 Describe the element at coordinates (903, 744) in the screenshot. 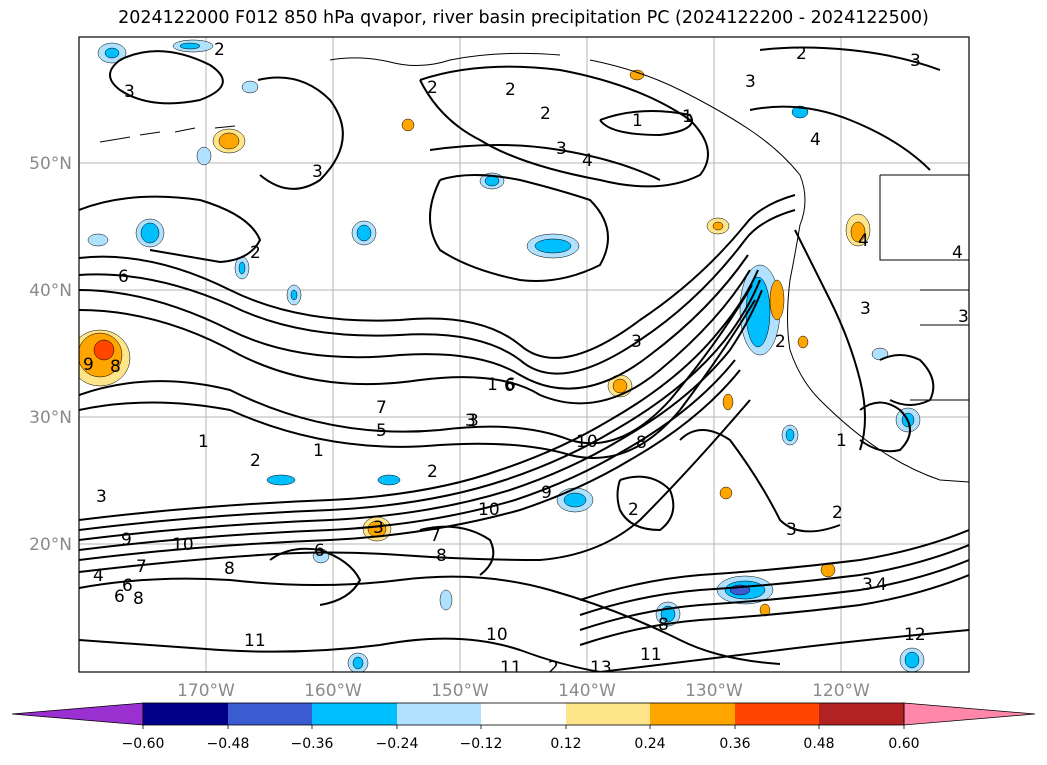

I see `colorbar-tick-label: 0.60` at that location.